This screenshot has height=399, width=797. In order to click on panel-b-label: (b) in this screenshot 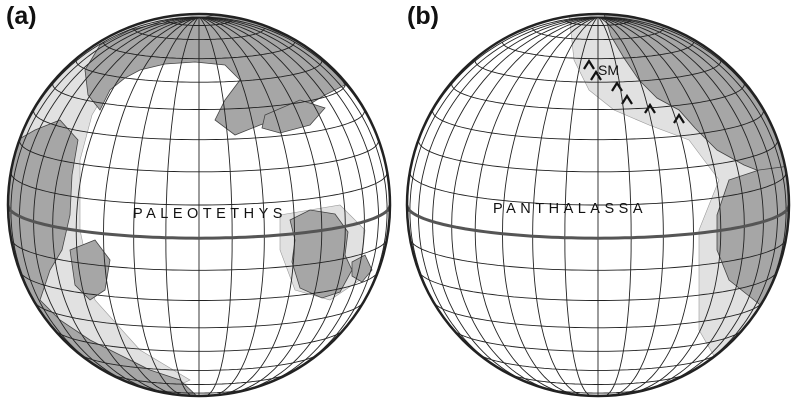, I will do `click(423, 16)`.